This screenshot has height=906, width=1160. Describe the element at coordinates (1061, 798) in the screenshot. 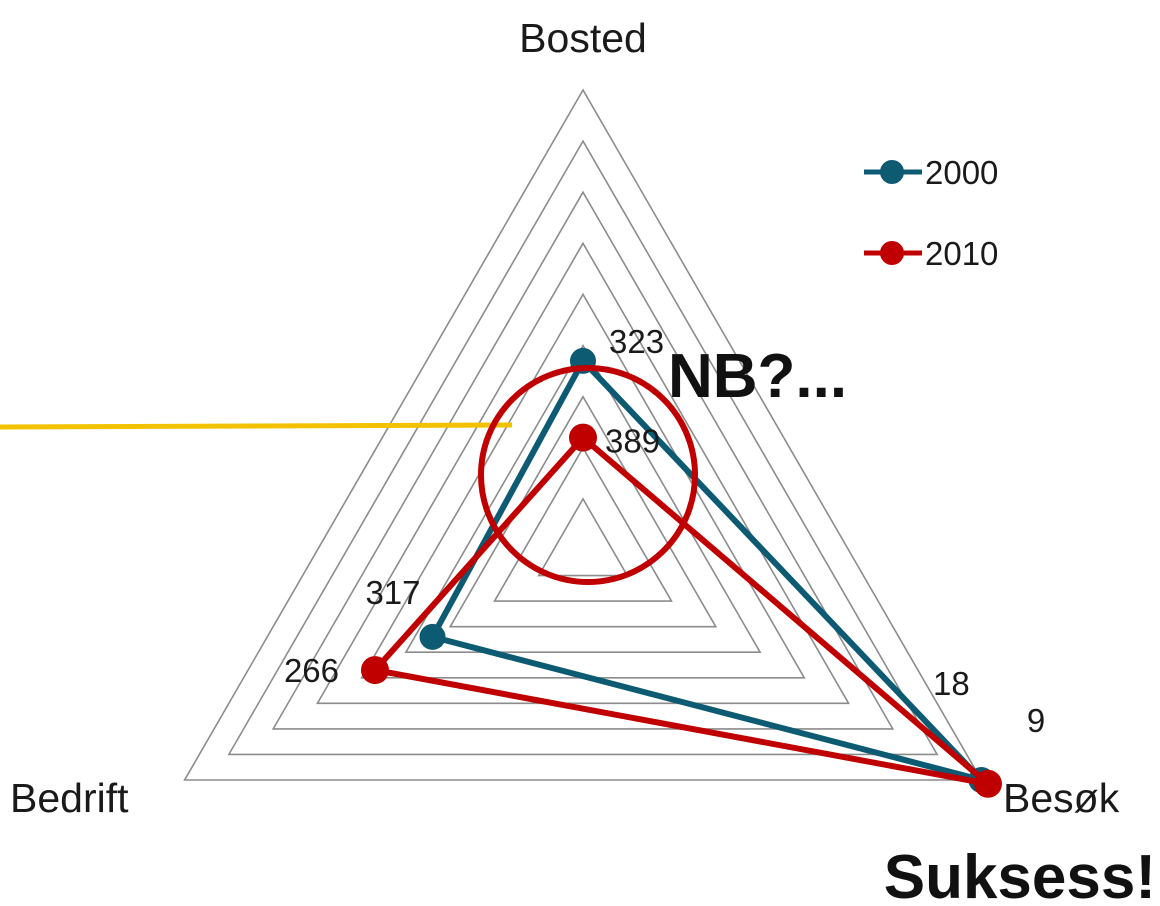

I see `axis-label-besok: Besøk` at that location.